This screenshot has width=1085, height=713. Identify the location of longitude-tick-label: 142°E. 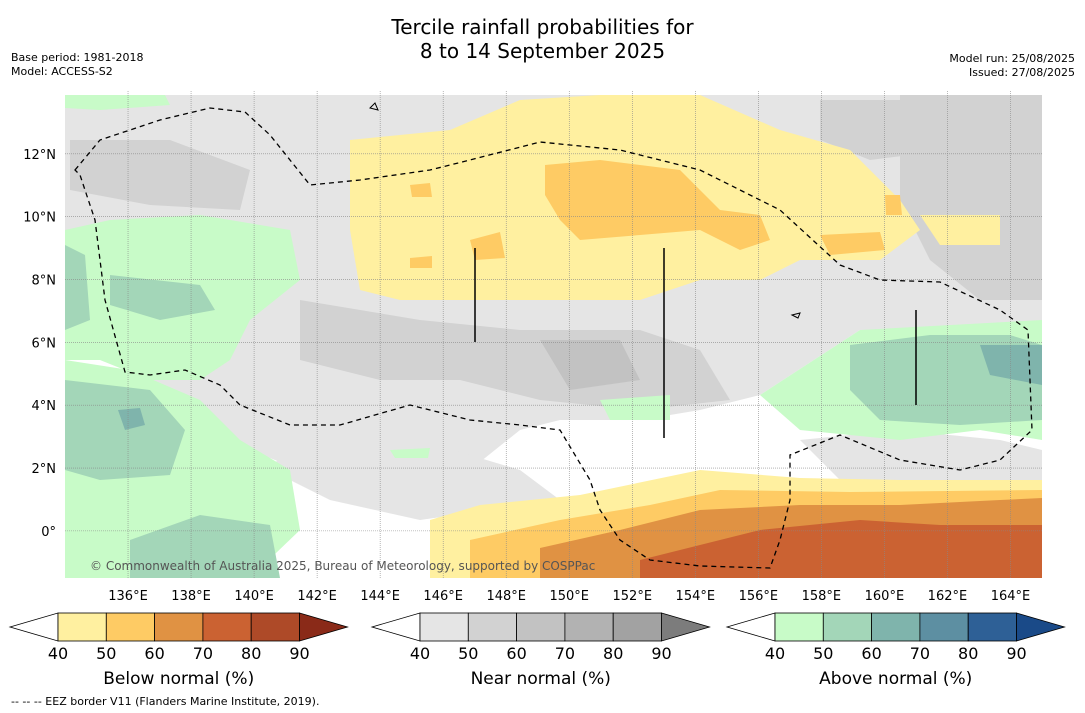
(317, 596).